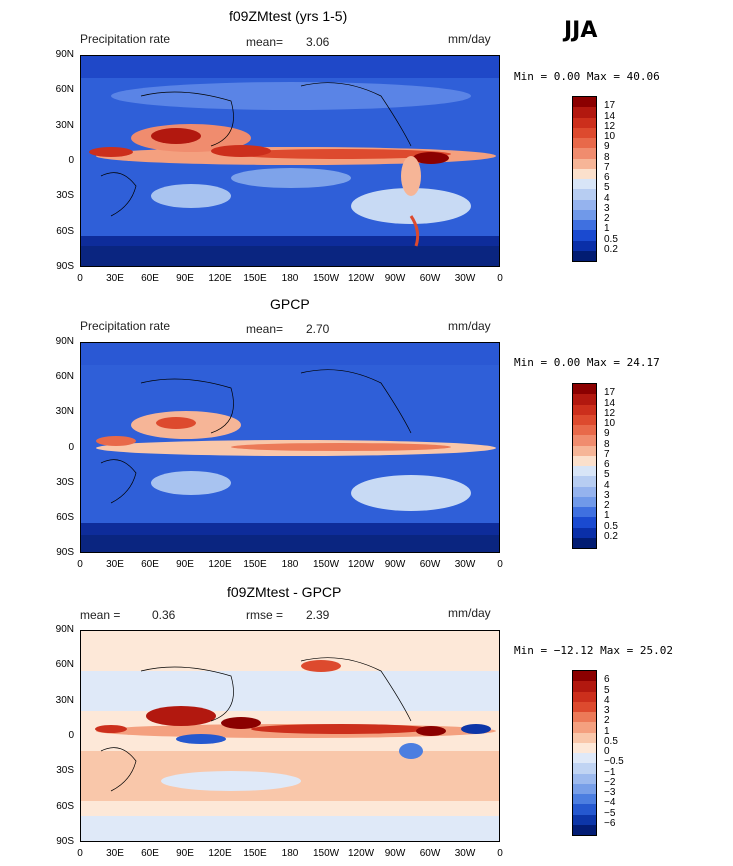 This screenshot has height=866, width=733. What do you see at coordinates (64, 341) in the screenshot?
I see `lat-tick-label: 90N` at bounding box center [64, 341].